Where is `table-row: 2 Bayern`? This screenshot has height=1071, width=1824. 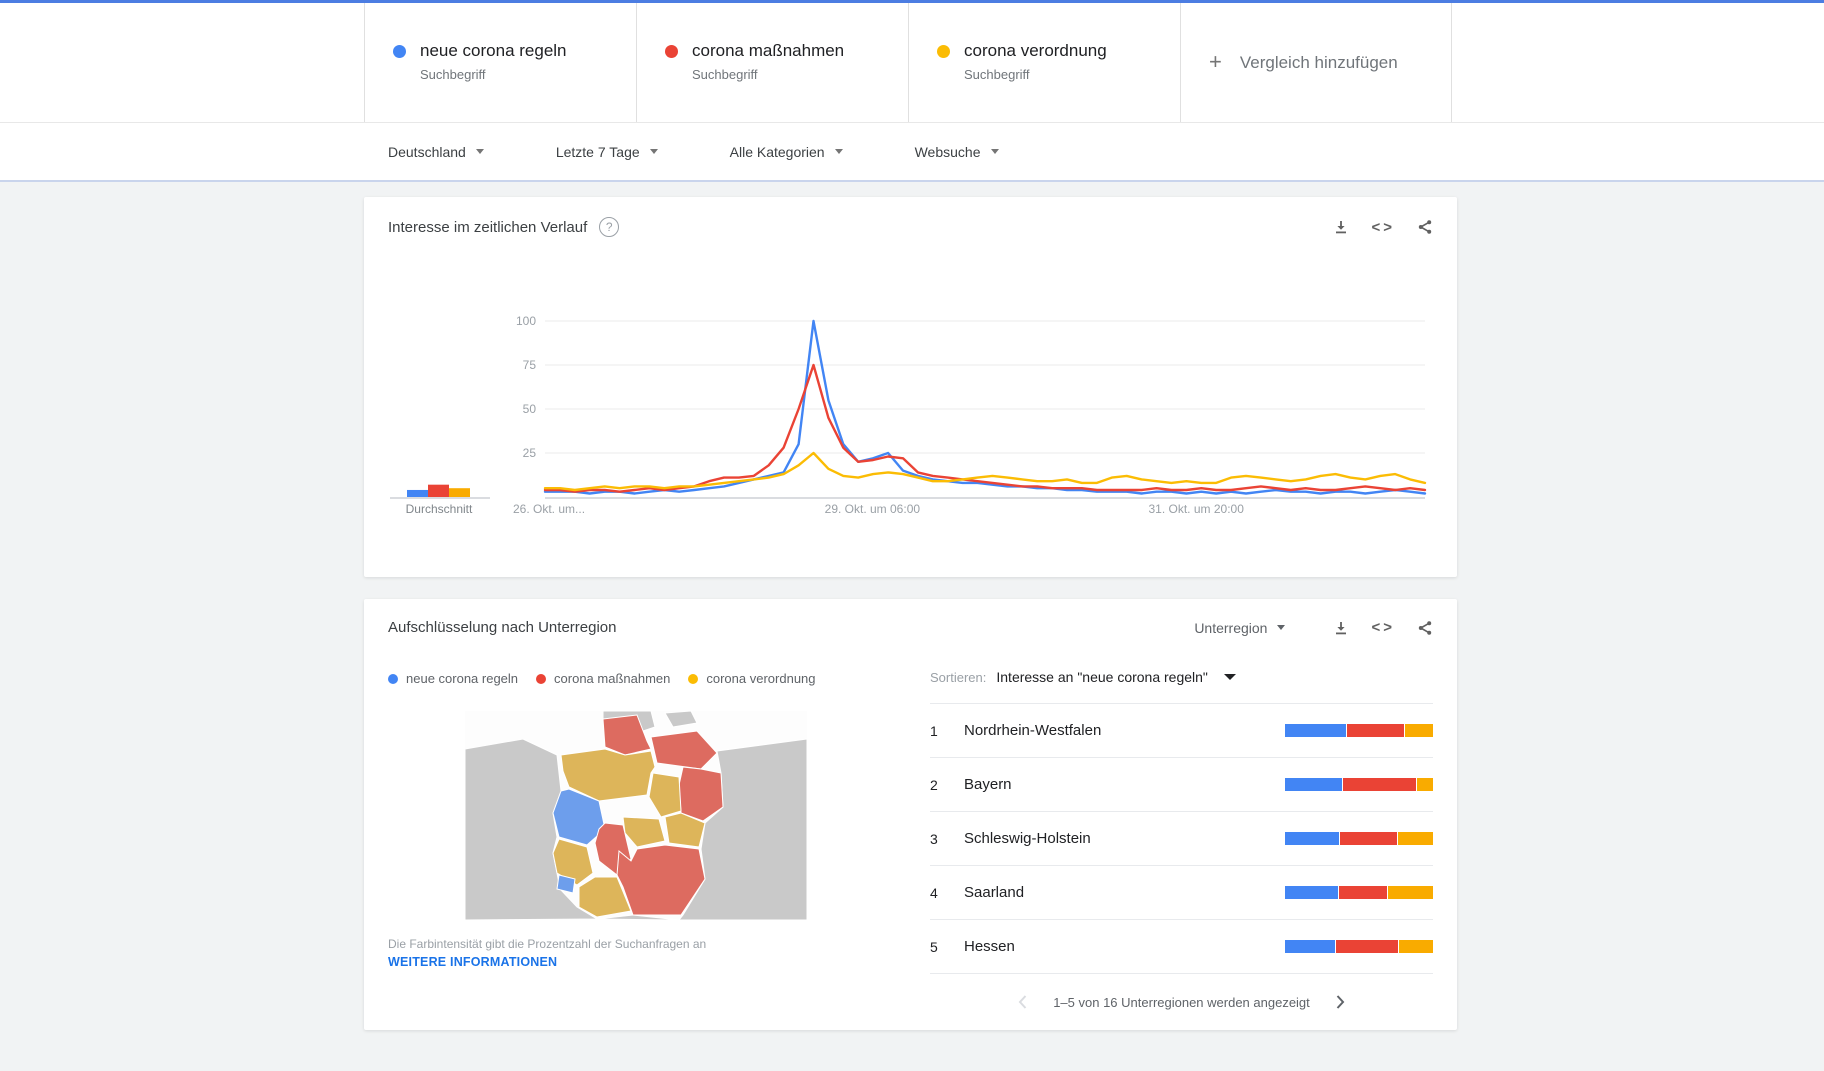 table-row: 2 Bayern is located at coordinates (1181, 785).